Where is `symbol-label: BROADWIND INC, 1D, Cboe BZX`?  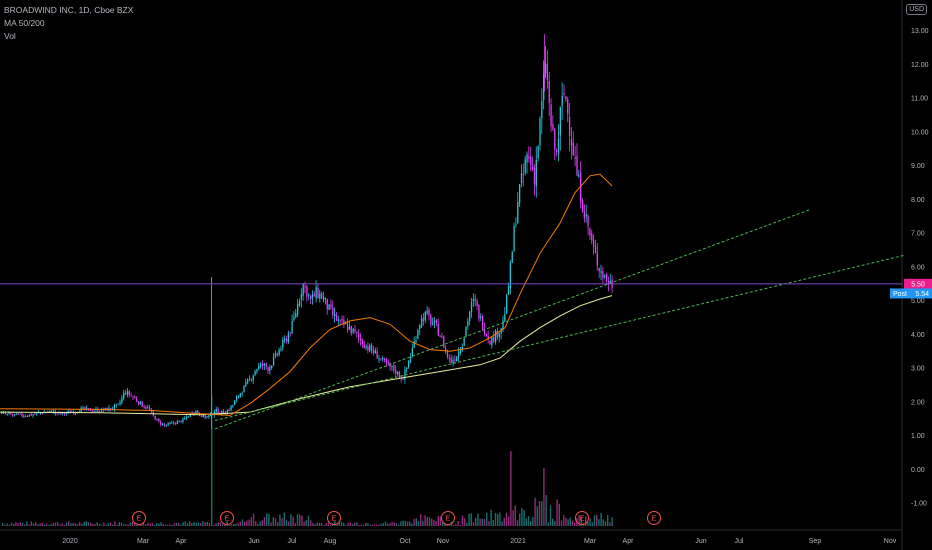 symbol-label: BROADWIND INC, 1D, Cboe BZX is located at coordinates (69, 10).